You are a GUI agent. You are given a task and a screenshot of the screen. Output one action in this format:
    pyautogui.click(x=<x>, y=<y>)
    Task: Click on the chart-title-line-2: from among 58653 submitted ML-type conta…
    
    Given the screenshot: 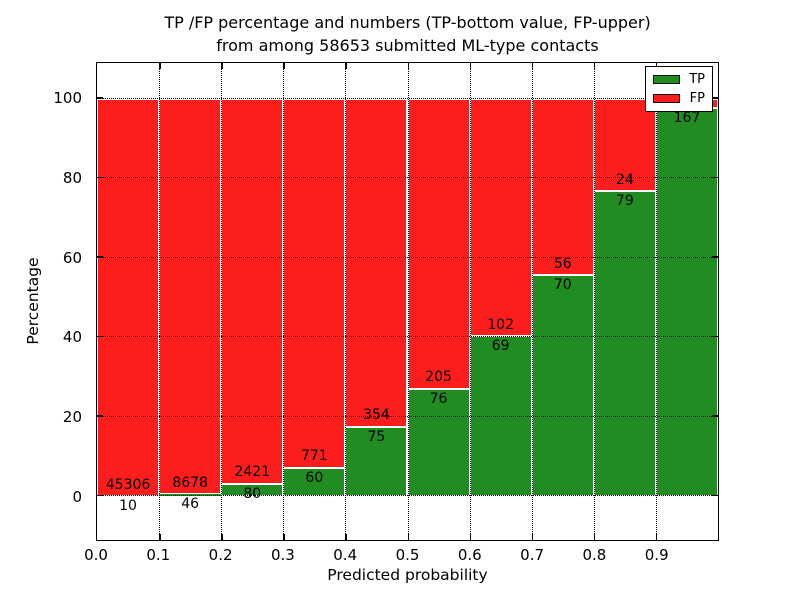 What is the action you would take?
    pyautogui.click(x=407, y=46)
    